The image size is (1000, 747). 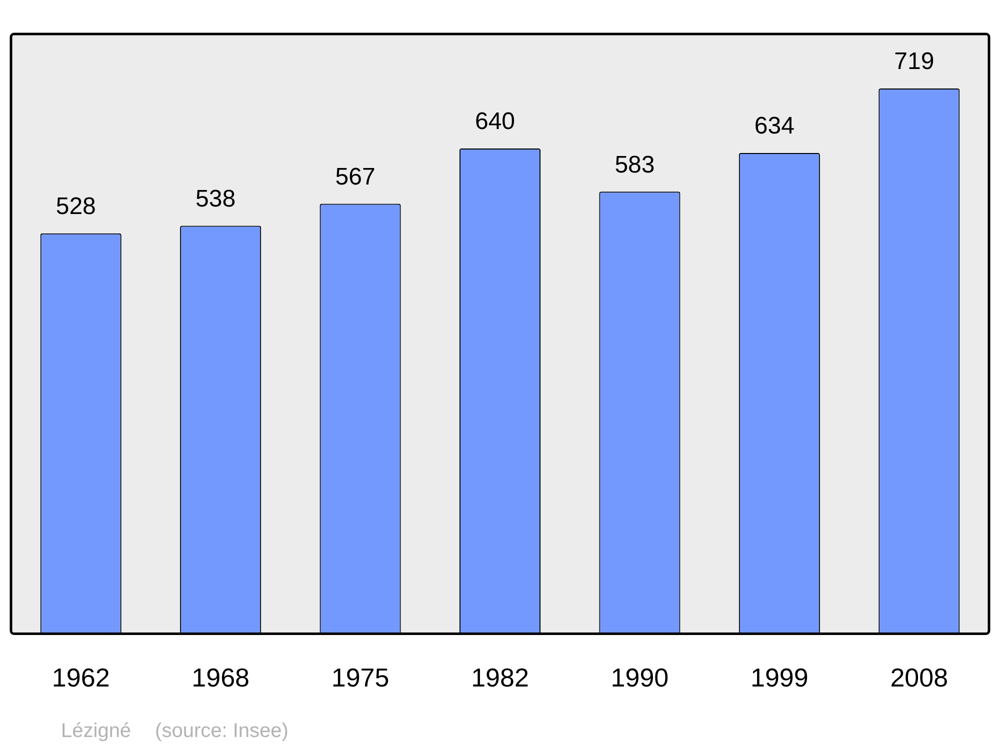 What do you see at coordinates (500, 677) in the screenshot?
I see `x-tick-label: 1982` at bounding box center [500, 677].